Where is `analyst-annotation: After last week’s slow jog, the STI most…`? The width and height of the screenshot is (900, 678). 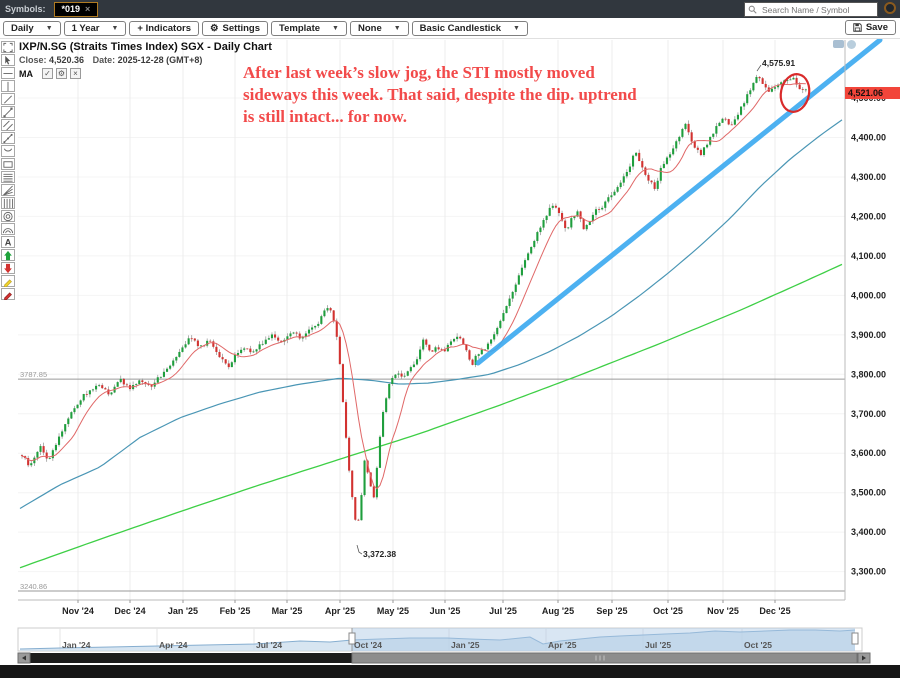
analyst-annotation: After last week’s slow jog, the STI most… is located at coordinates (448, 95).